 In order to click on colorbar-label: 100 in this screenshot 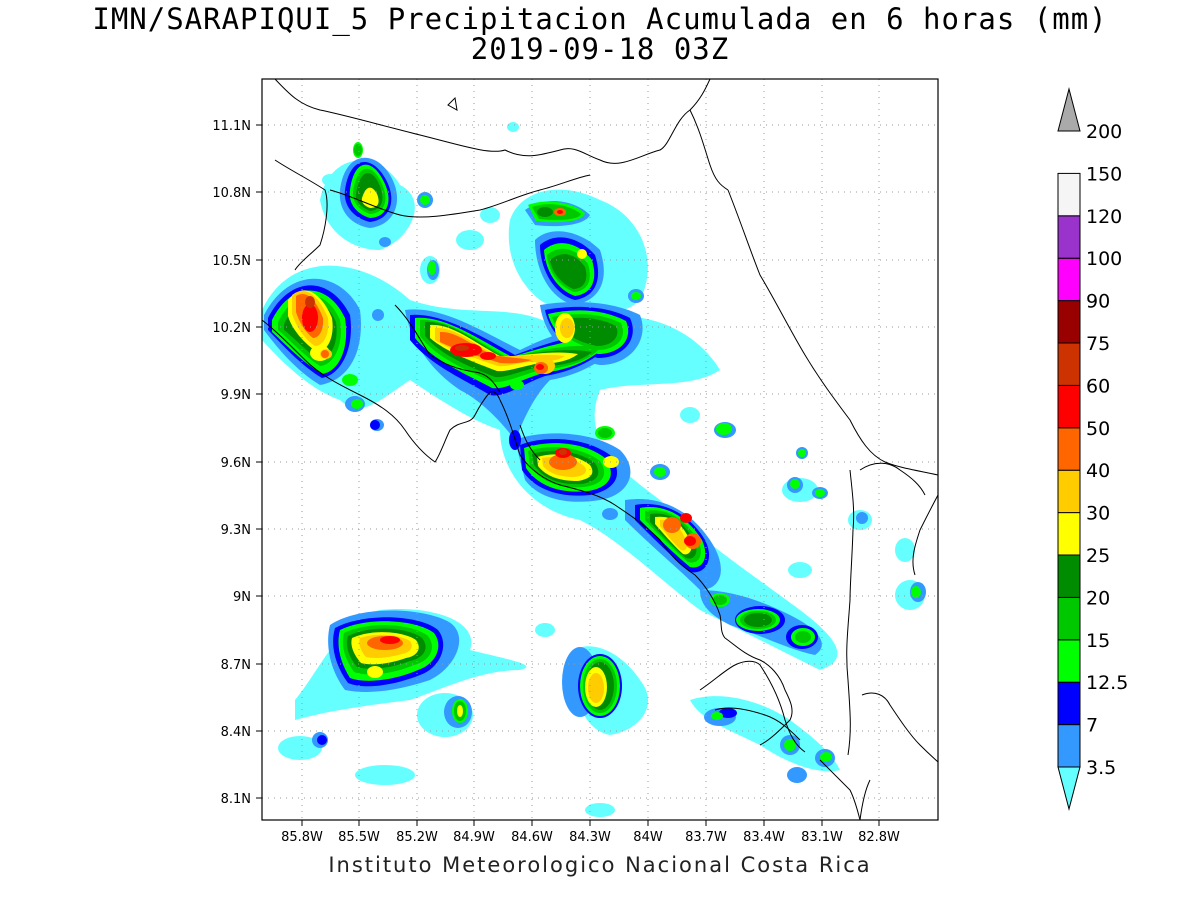, I will do `click(1104, 259)`.